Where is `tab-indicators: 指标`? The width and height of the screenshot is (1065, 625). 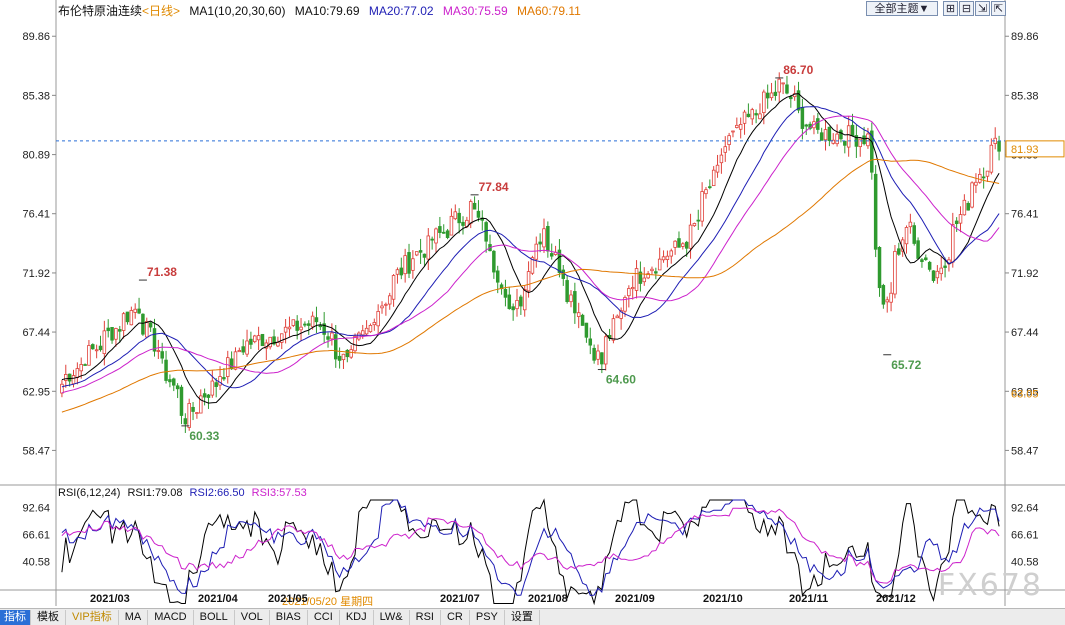 tab-indicators: 指标 is located at coordinates (15, 617).